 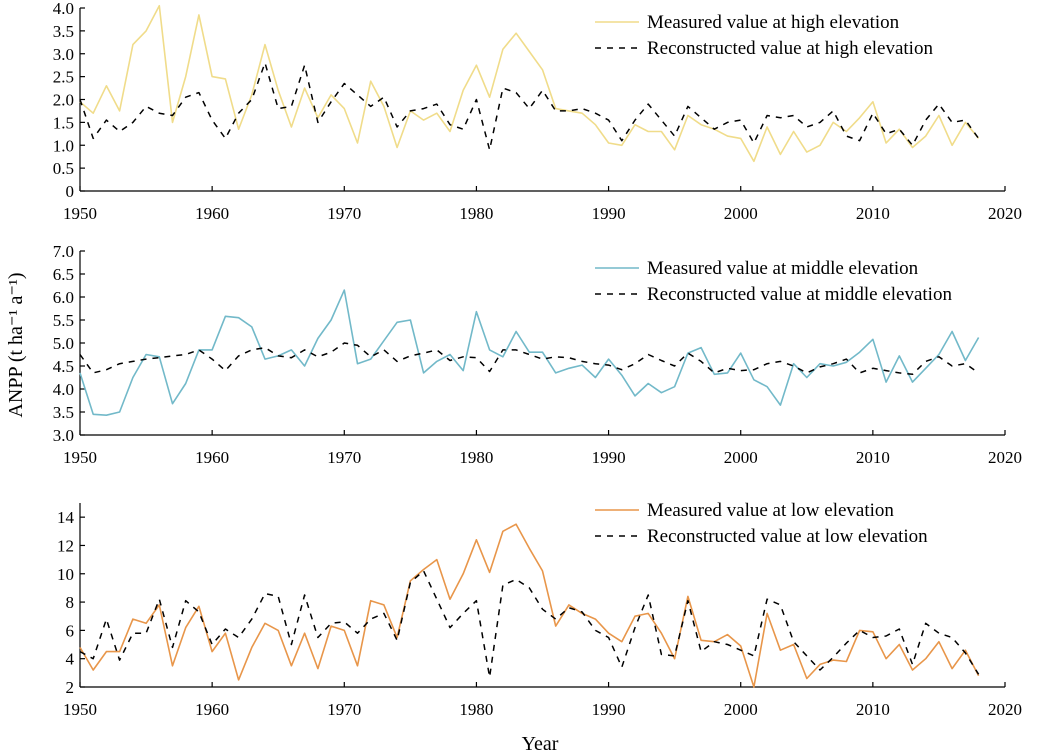 I want to click on low-x-tick-label: 2020, so click(x=1005, y=709).